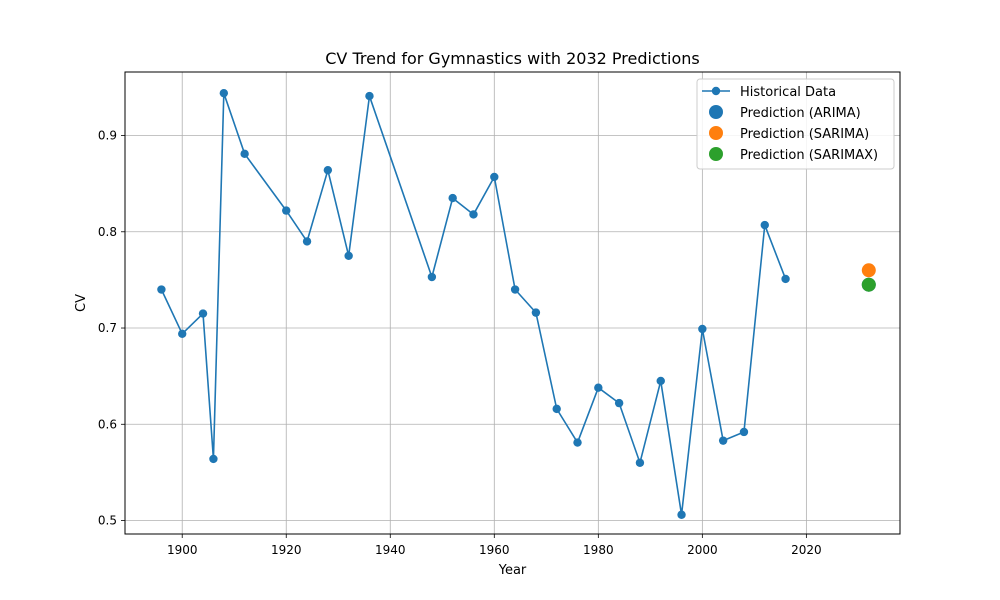 This screenshot has height=600, width=1000. Describe the element at coordinates (788, 92) in the screenshot. I see `legend-label: Historical Data` at that location.